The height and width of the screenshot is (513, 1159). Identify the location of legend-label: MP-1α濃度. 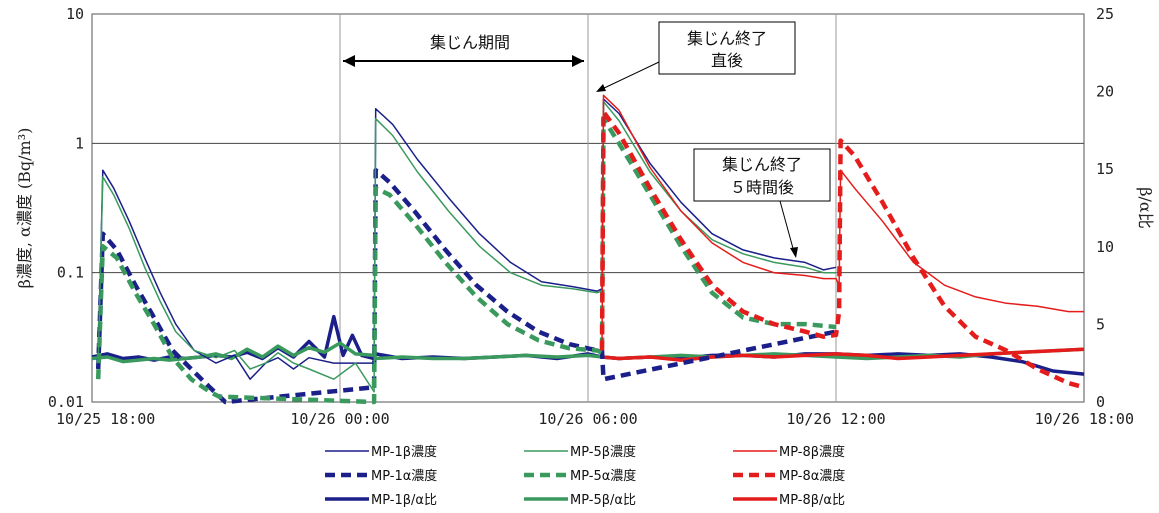
(404, 476).